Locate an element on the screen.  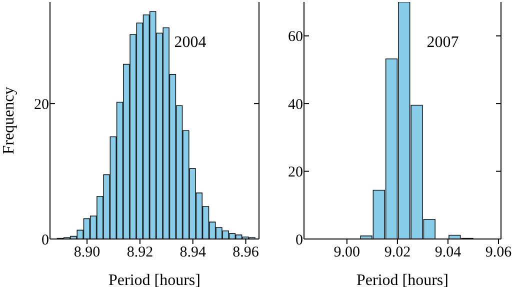
x-tick-label: 9.00 is located at coordinates (347, 252).